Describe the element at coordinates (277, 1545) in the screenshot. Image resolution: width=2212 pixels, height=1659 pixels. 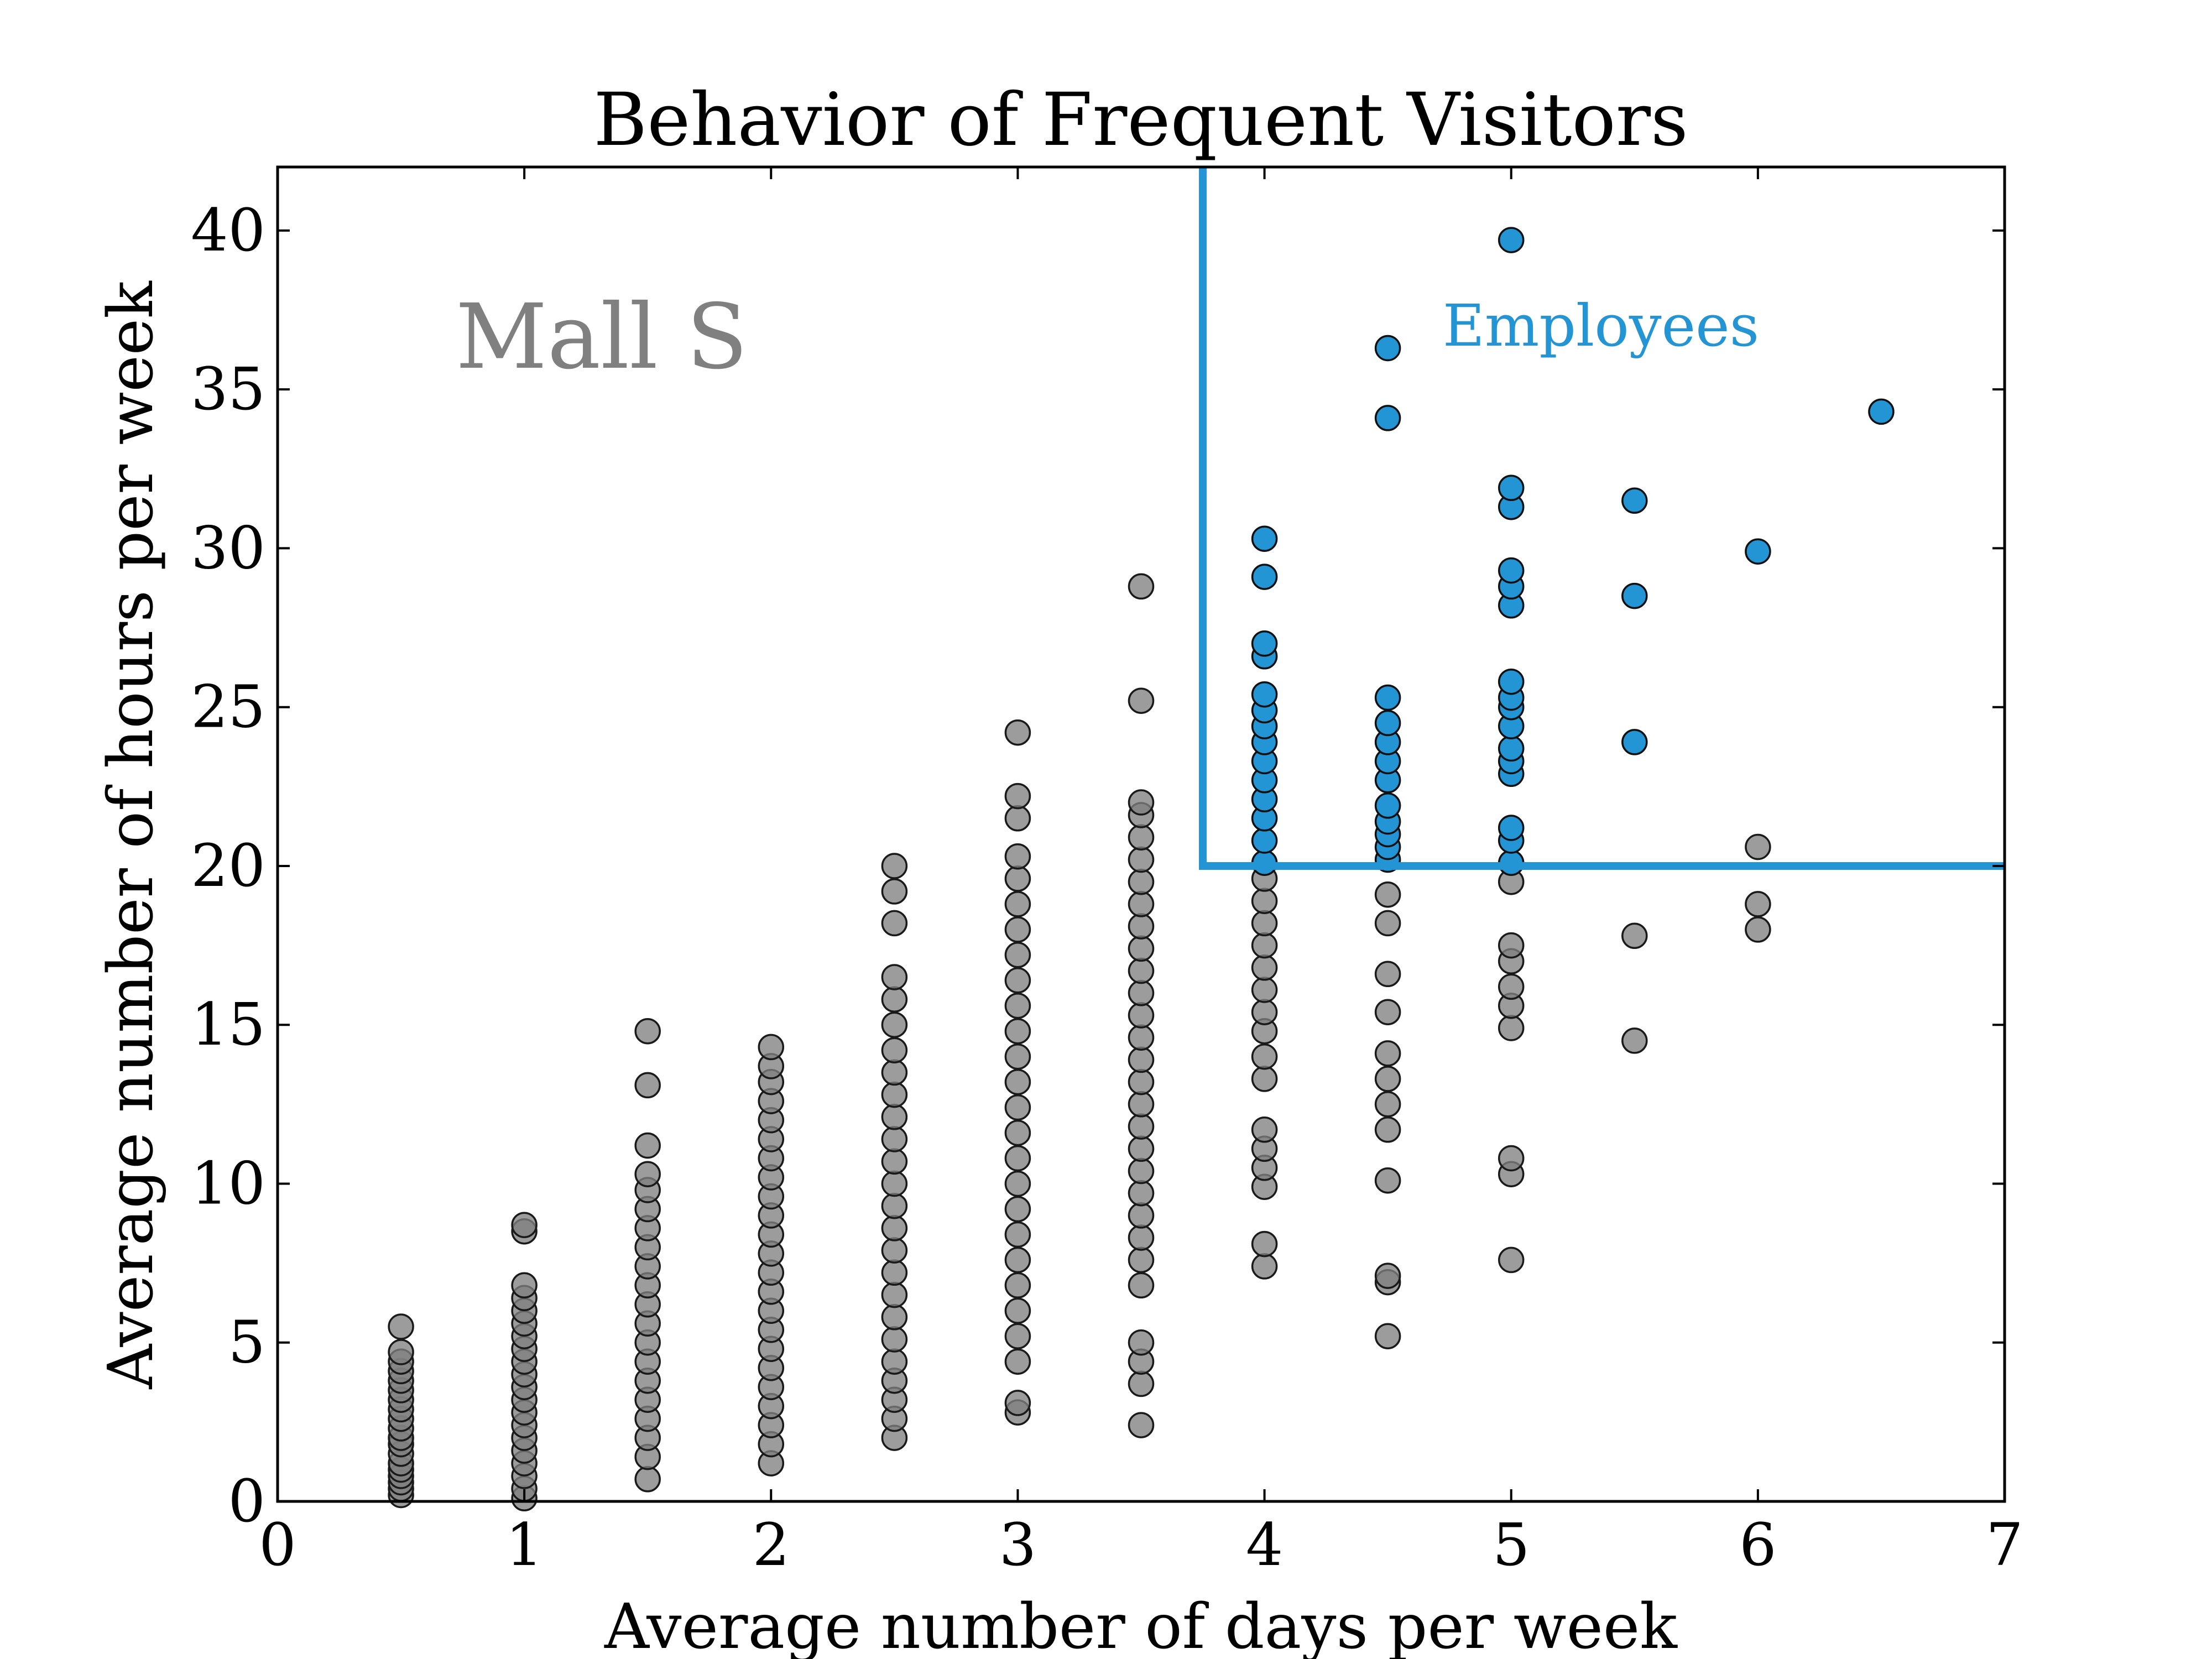
I see `x-tick-label: 0` at that location.